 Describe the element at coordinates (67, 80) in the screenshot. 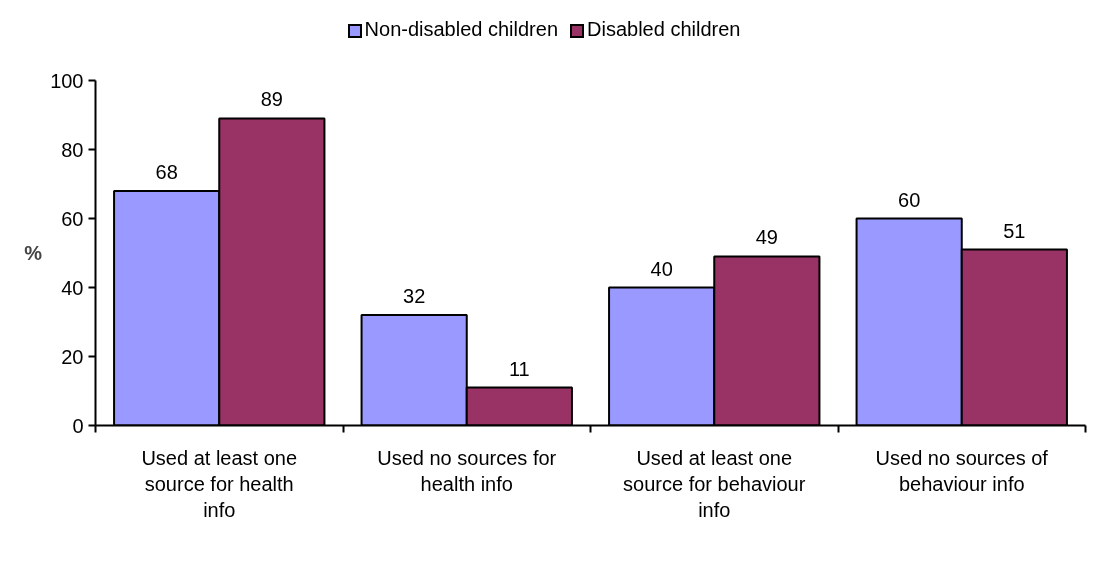

I see `y-tick-label: 100` at that location.